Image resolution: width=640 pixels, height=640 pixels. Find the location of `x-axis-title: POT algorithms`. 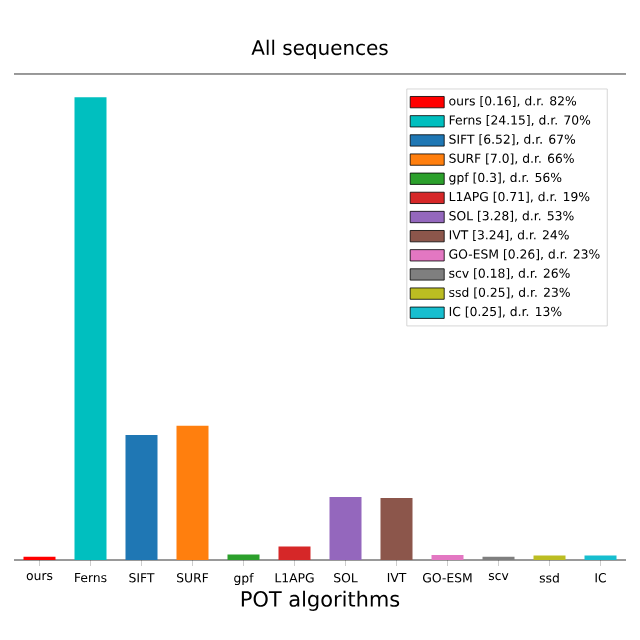

x-axis-title: POT algorithms is located at coordinates (320, 600).